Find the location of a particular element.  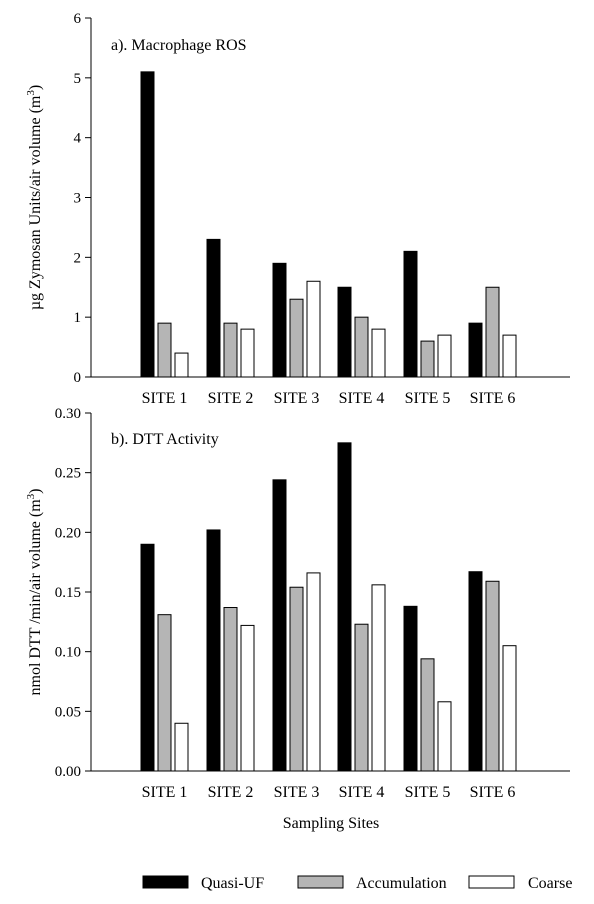

y-tick-label: 0.15 is located at coordinates (68, 593).